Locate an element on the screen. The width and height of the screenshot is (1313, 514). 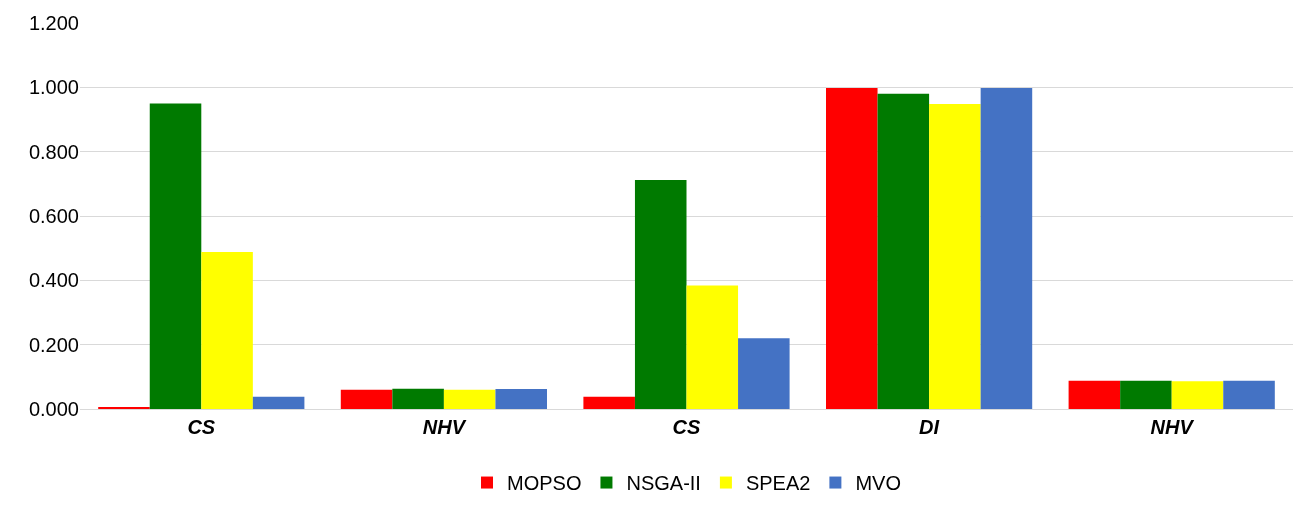
legend-label: SPEA2 is located at coordinates (778, 483).